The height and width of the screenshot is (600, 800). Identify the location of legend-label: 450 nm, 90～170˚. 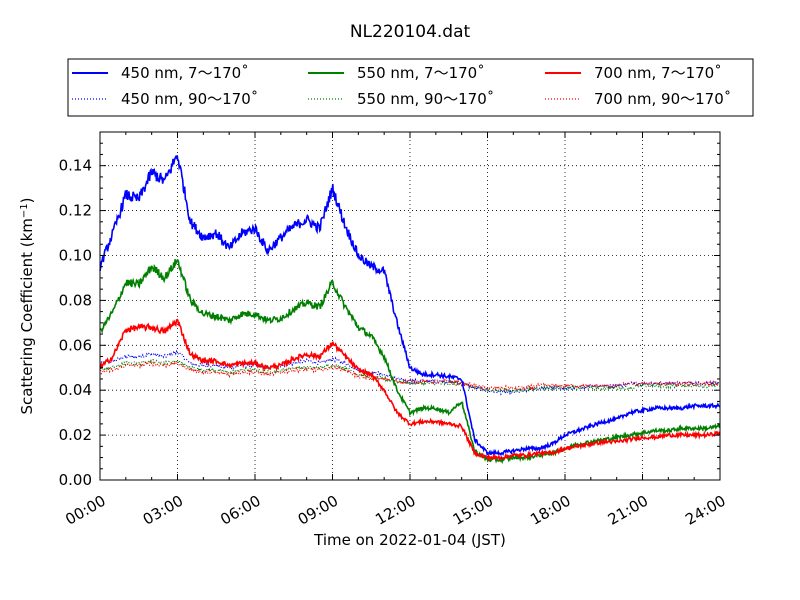
(189, 99).